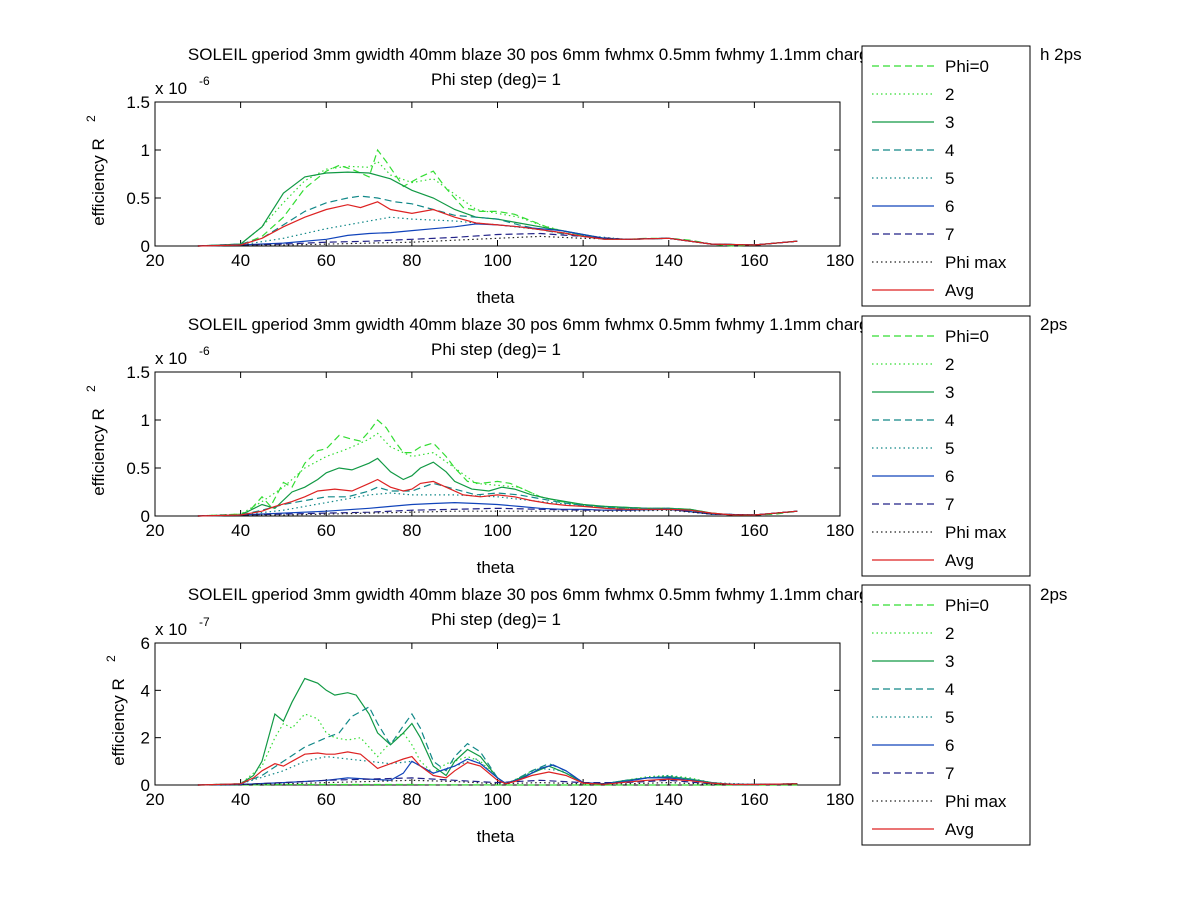 This screenshot has height=901, width=1200. Describe the element at coordinates (411, 260) in the screenshot. I see `x-tick-label: 80` at that location.